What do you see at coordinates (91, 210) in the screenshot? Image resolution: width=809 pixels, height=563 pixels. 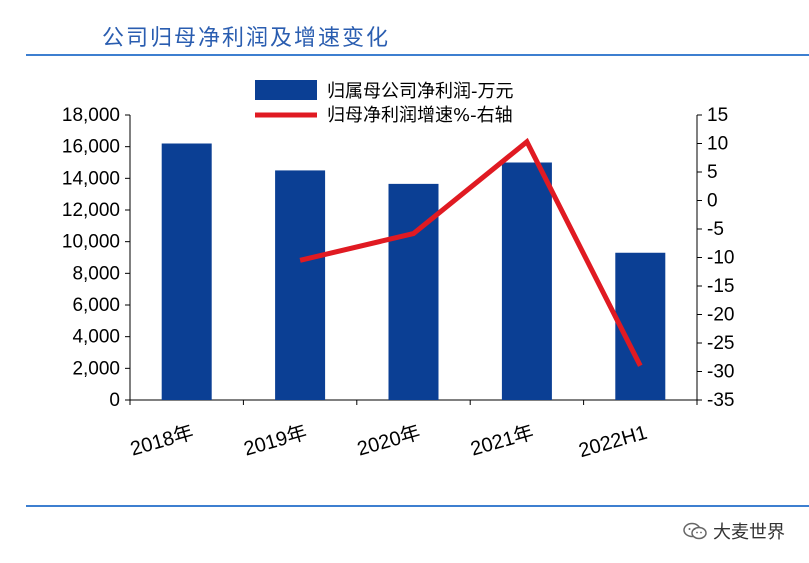 I see `left-tick-label: 12,000` at bounding box center [91, 210].